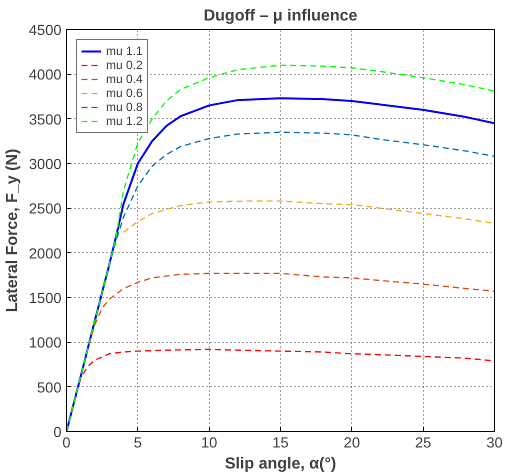 This screenshot has height=475, width=506. Describe the element at coordinates (308, 216) in the screenshot. I see `line-series` at that location.